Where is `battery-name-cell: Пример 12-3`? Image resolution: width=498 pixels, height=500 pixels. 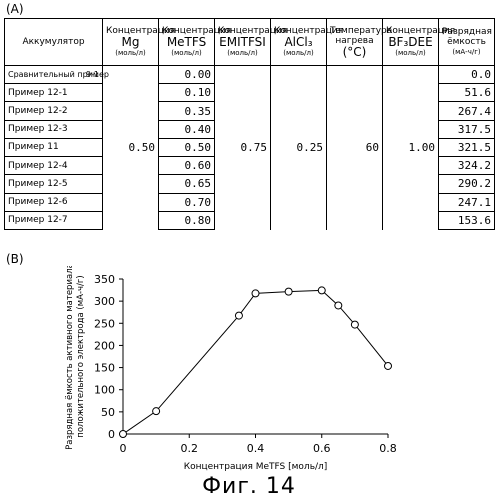 battery-name-cell: Пример 12-3 is located at coordinates (54, 129).